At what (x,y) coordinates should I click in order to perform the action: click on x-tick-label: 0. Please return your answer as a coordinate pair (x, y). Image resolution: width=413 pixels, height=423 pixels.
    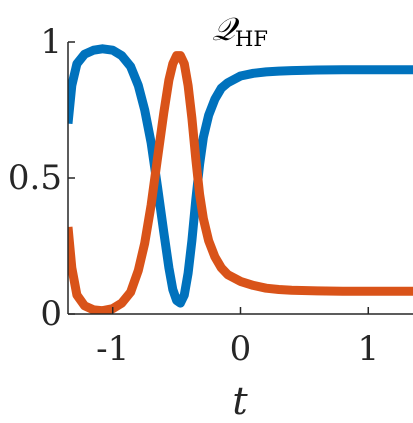
    Looking at the image, I should click on (241, 349).